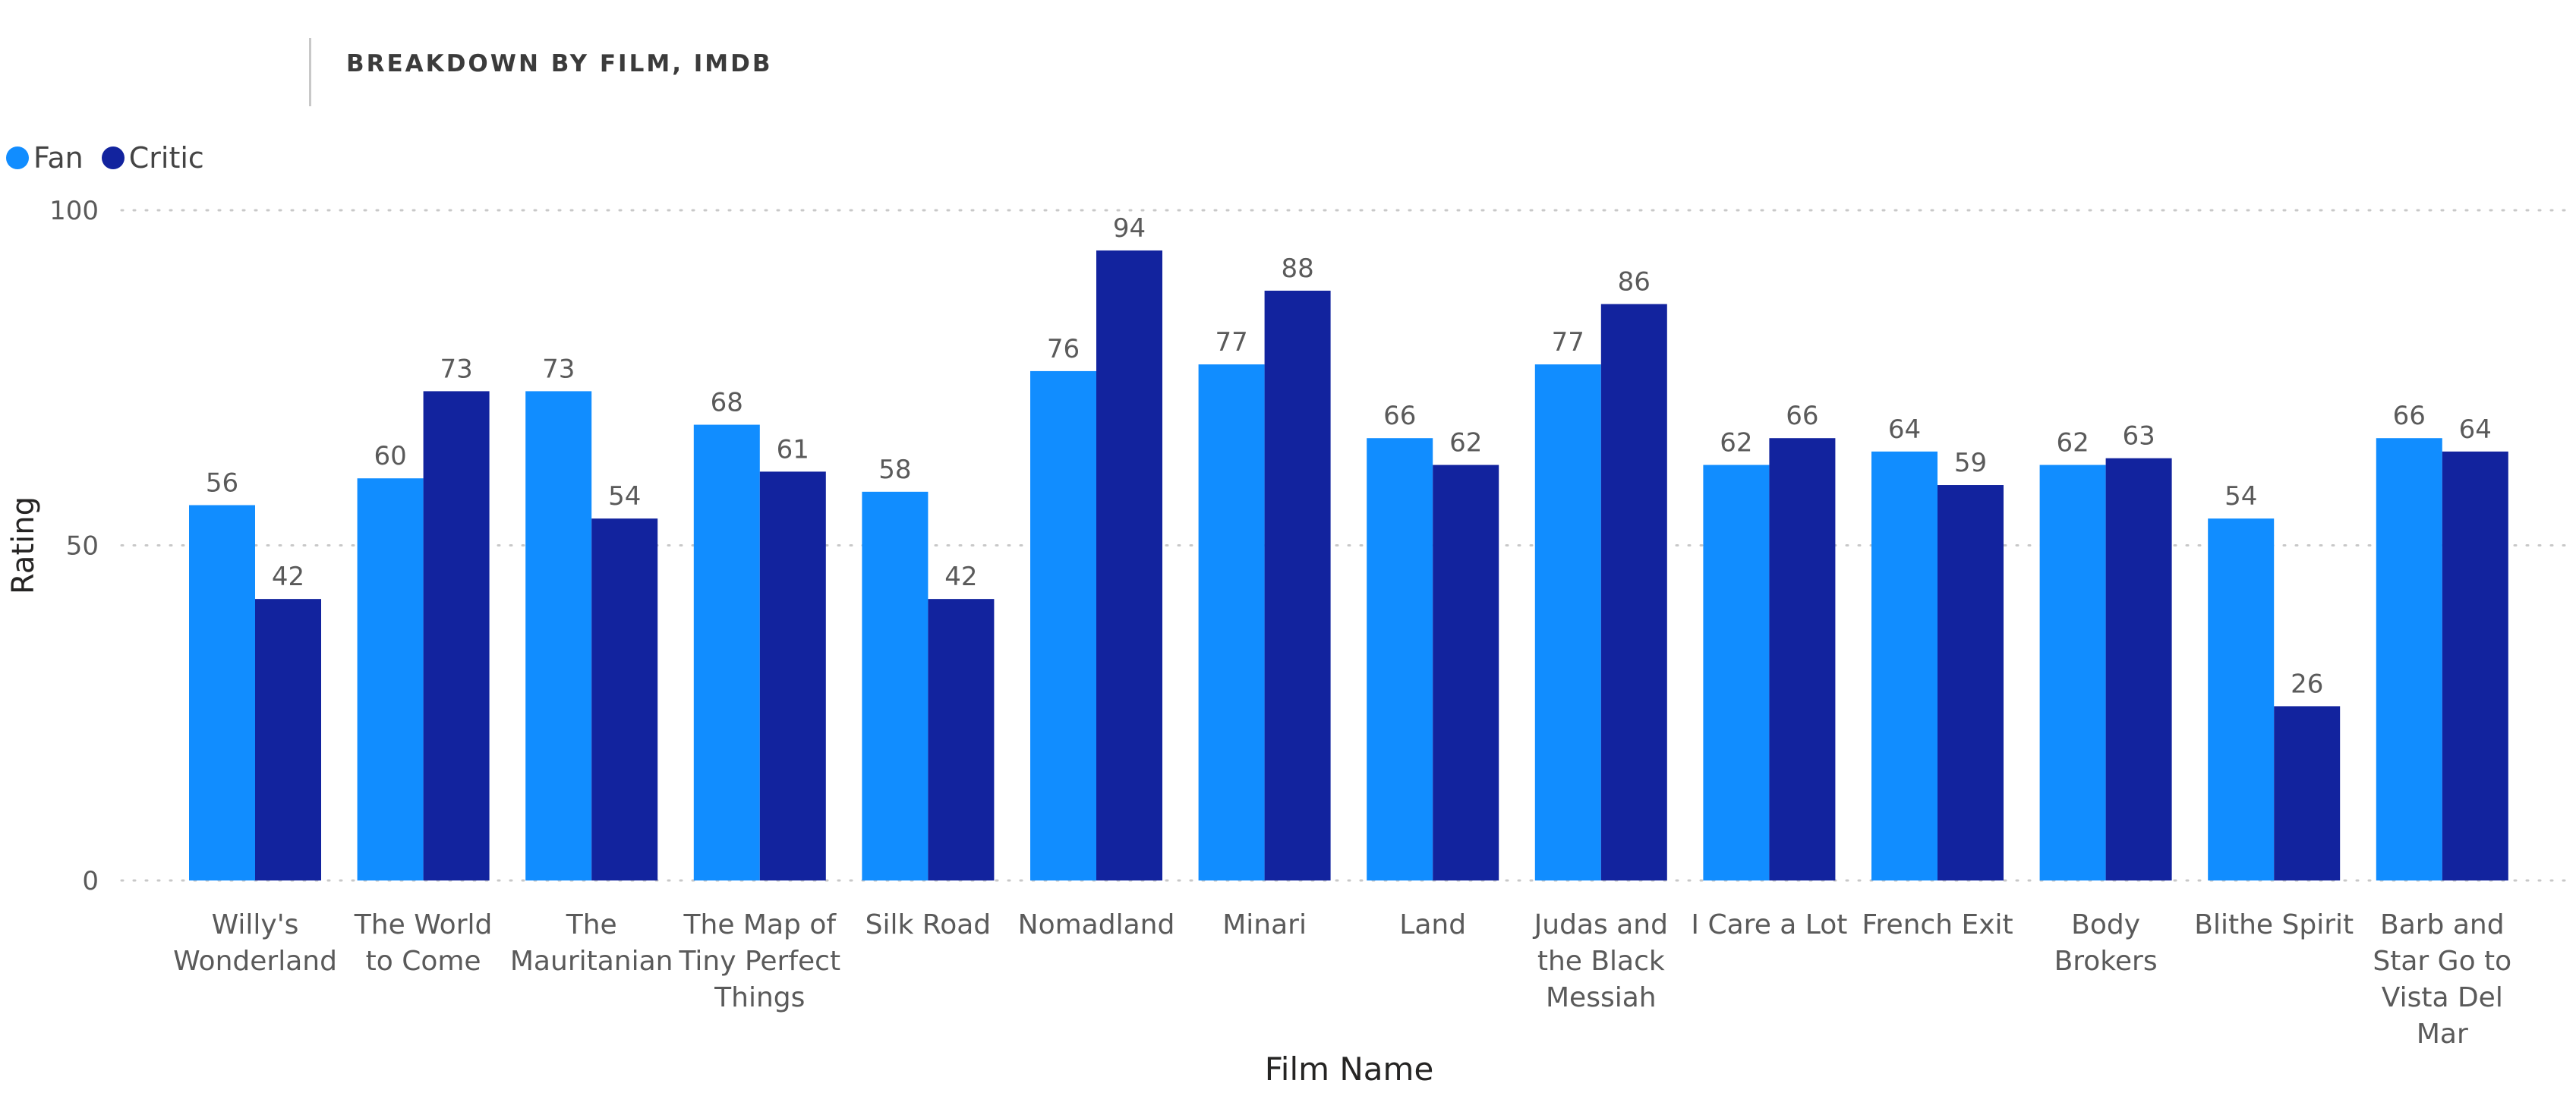  Describe the element at coordinates (2105, 924) in the screenshot. I see `x-tick-label-line: Body` at that location.